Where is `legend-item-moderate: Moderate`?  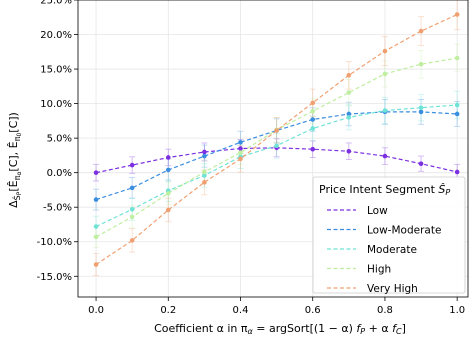
legend-item-moderate: Moderate is located at coordinates (372, 250).